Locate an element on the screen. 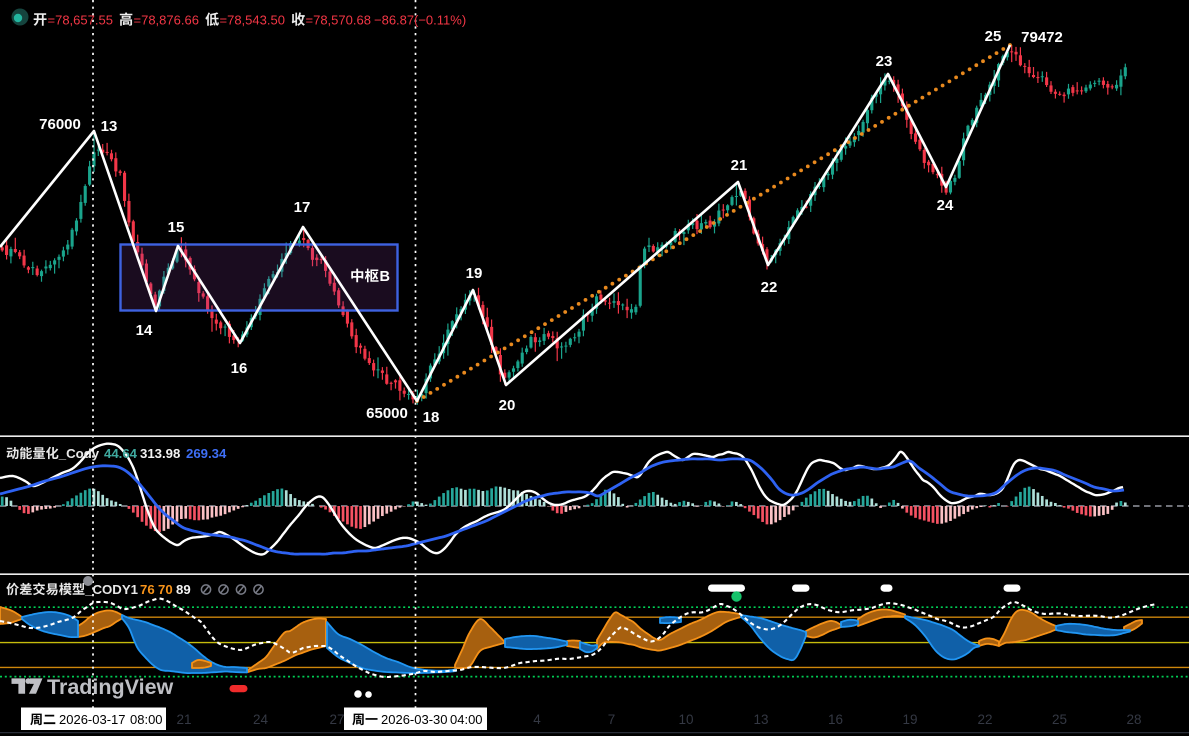 The width and height of the screenshot is (1189, 736). svg-text: 23 is located at coordinates (884, 61).